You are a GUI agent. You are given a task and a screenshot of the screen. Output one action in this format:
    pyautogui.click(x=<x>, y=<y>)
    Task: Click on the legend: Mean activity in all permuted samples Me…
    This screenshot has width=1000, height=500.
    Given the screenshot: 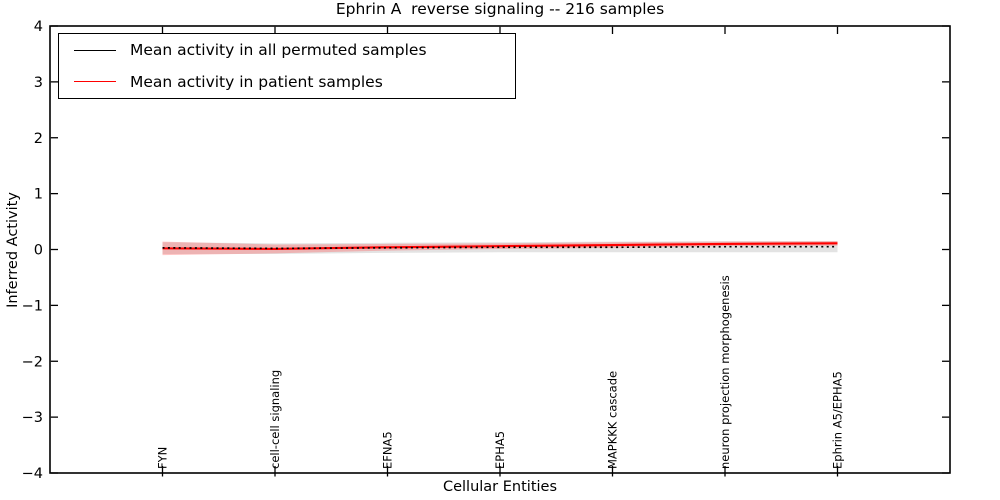 What is the action you would take?
    pyautogui.click(x=287, y=66)
    